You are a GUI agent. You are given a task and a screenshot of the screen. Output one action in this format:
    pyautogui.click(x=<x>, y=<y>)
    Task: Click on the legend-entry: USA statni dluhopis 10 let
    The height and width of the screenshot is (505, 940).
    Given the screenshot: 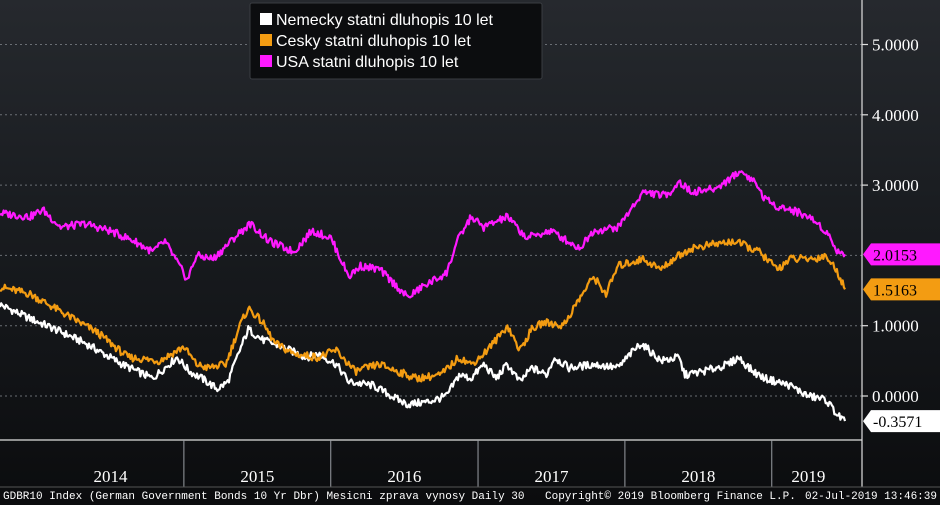 What is the action you would take?
    pyautogui.click(x=359, y=62)
    